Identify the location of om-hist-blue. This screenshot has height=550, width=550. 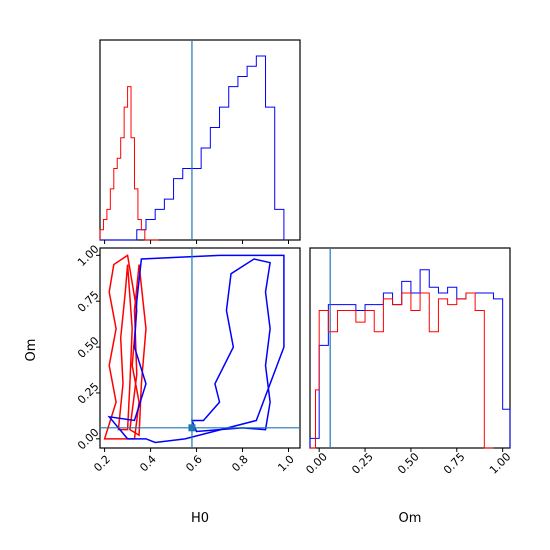
(410, 358).